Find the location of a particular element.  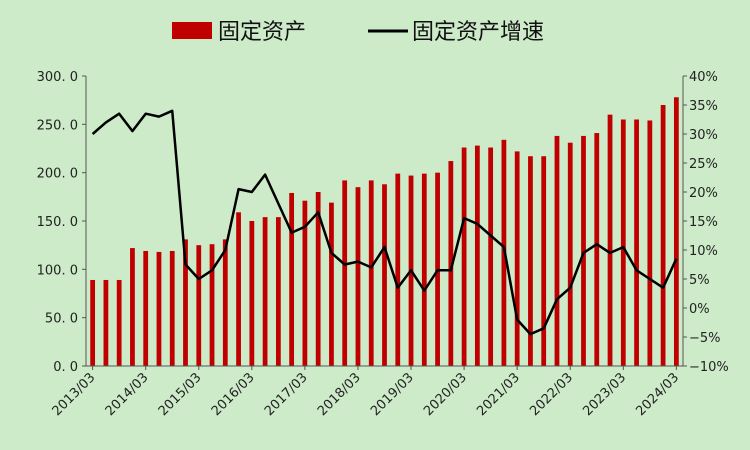

right-tick-label: 15% is located at coordinates (703, 222).